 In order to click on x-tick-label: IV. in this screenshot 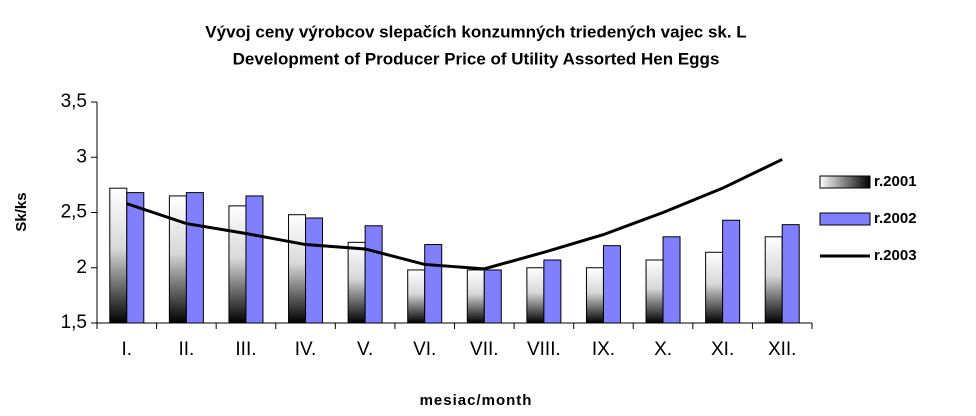, I will do `click(306, 349)`.